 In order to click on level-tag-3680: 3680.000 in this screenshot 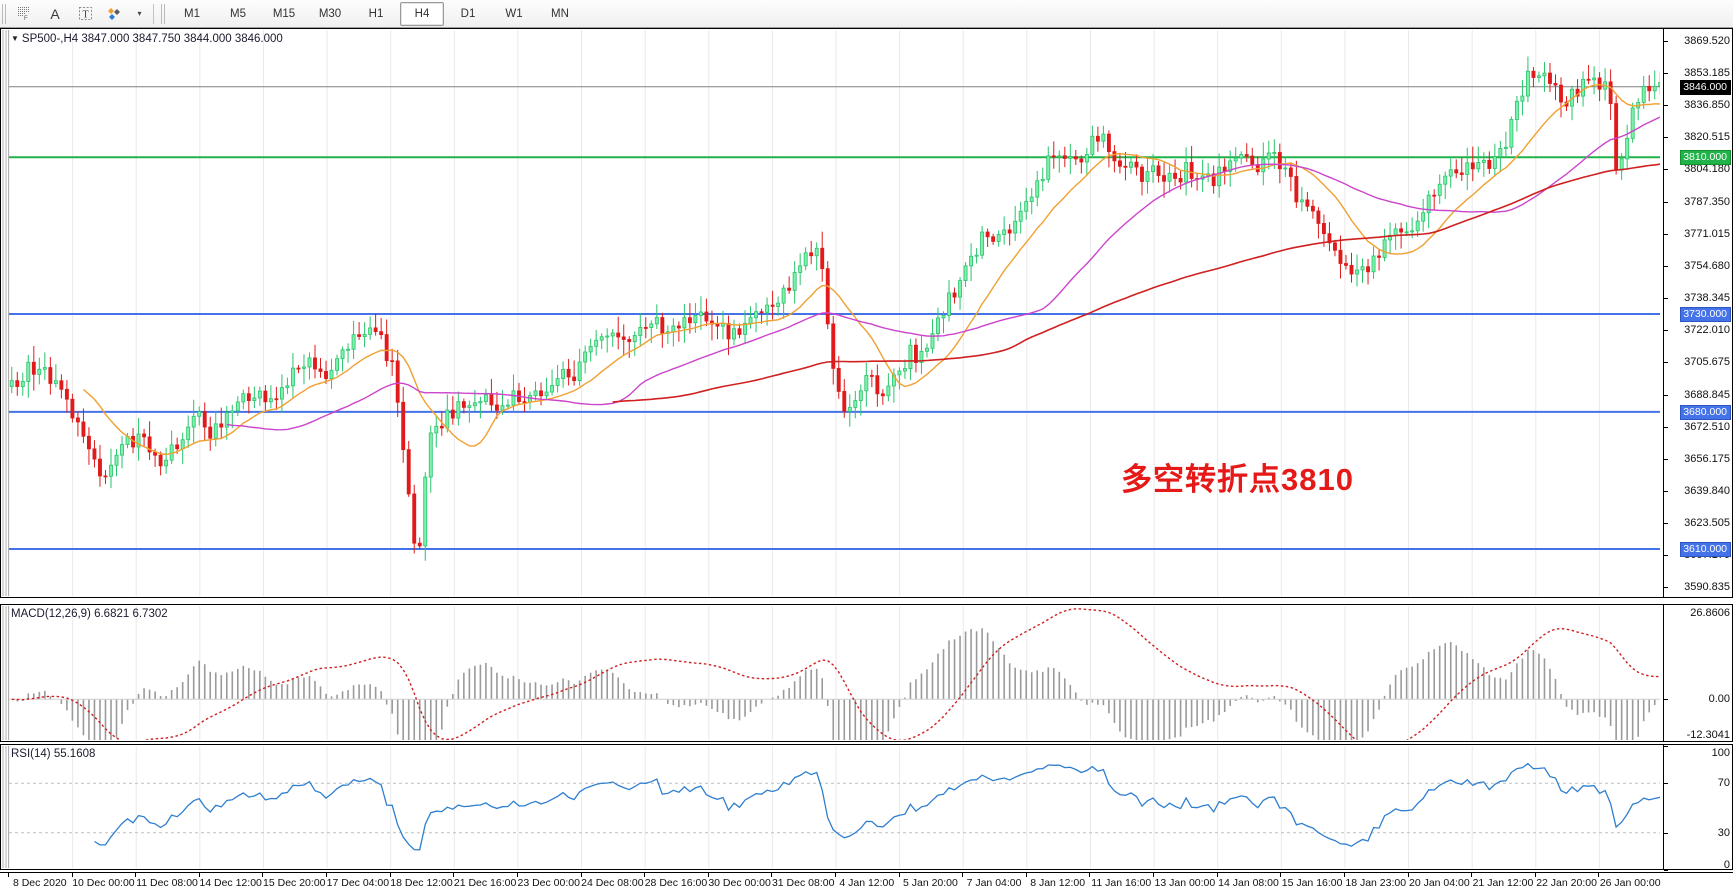, I will do `click(1705, 412)`.